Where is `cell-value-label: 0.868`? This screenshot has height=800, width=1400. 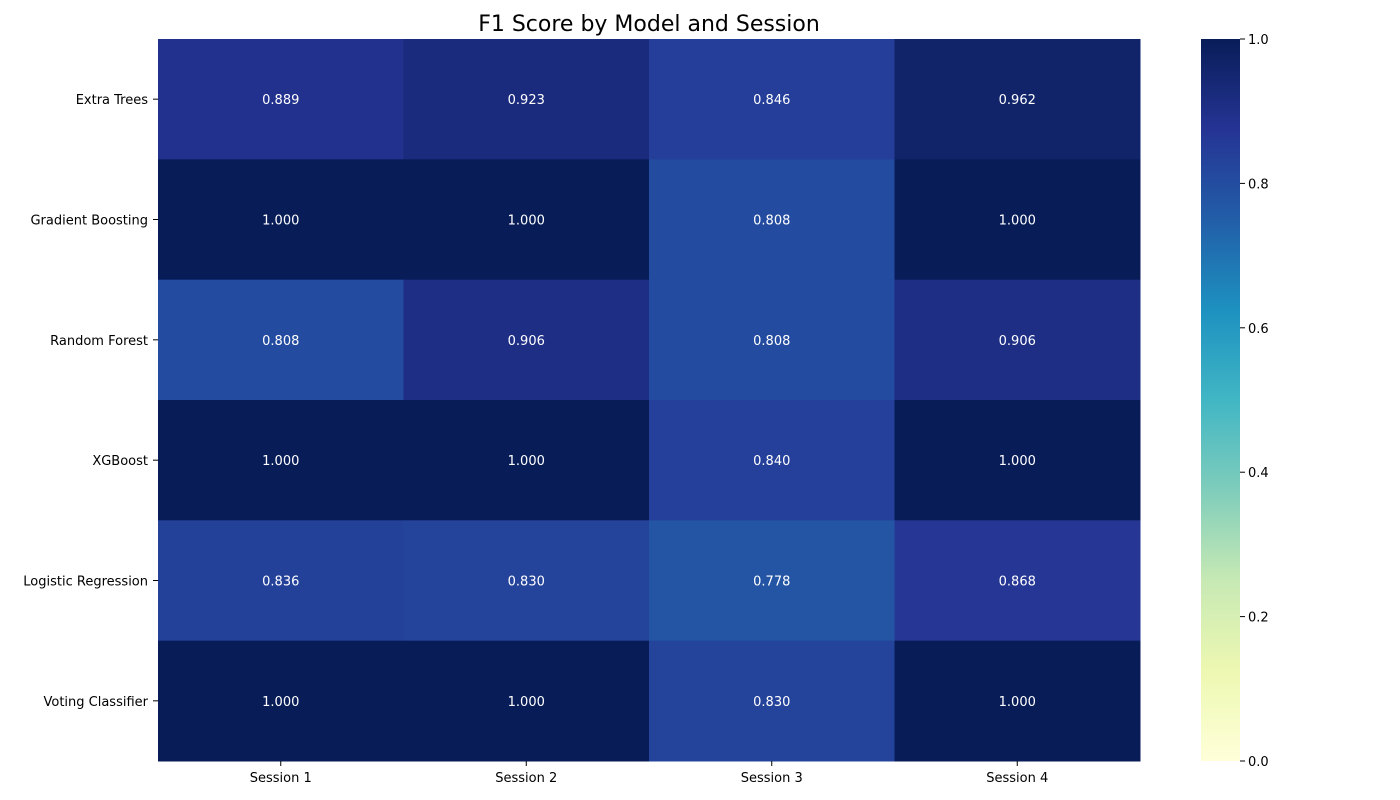 cell-value-label: 0.868 is located at coordinates (1017, 582).